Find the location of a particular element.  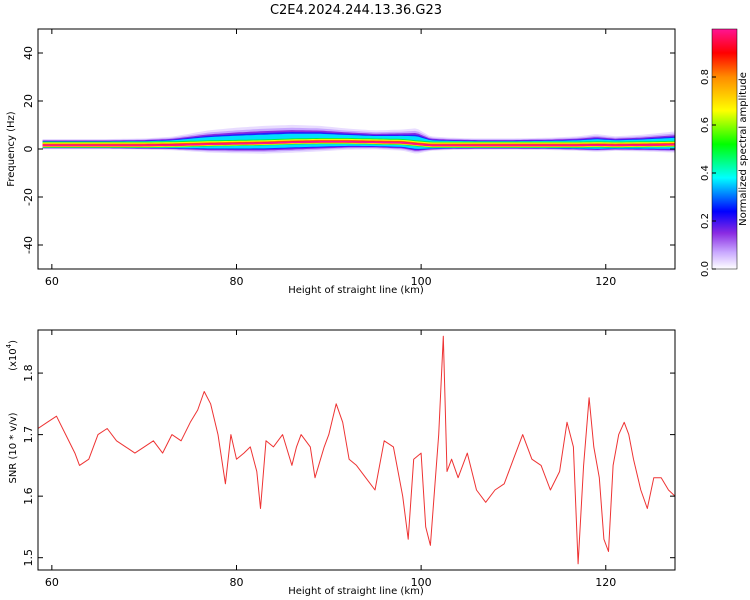

spectrogram-y-tick-label: 0 is located at coordinates (28, 149).